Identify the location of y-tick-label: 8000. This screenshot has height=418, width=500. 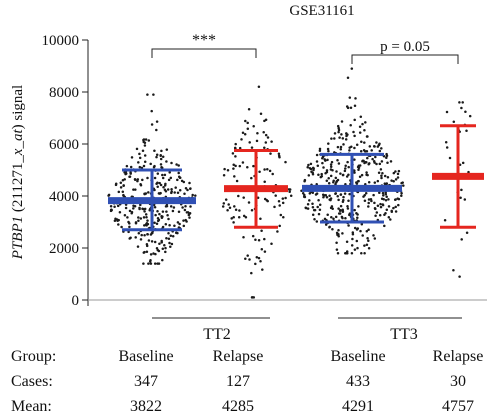
(64, 93).